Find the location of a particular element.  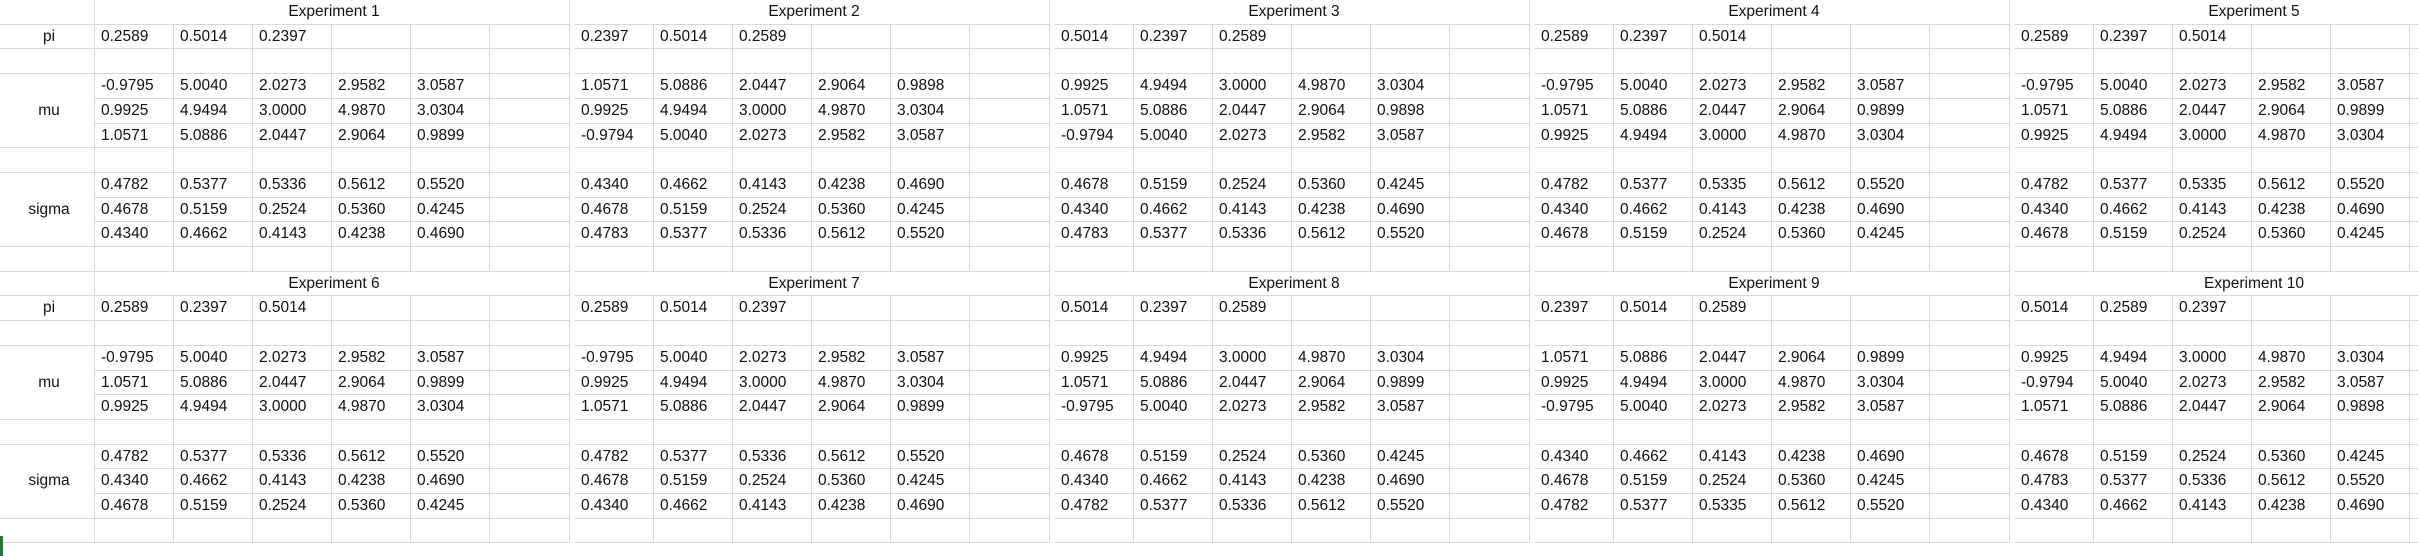

mu-value-cell: -0.9795 is located at coordinates (1094, 407).